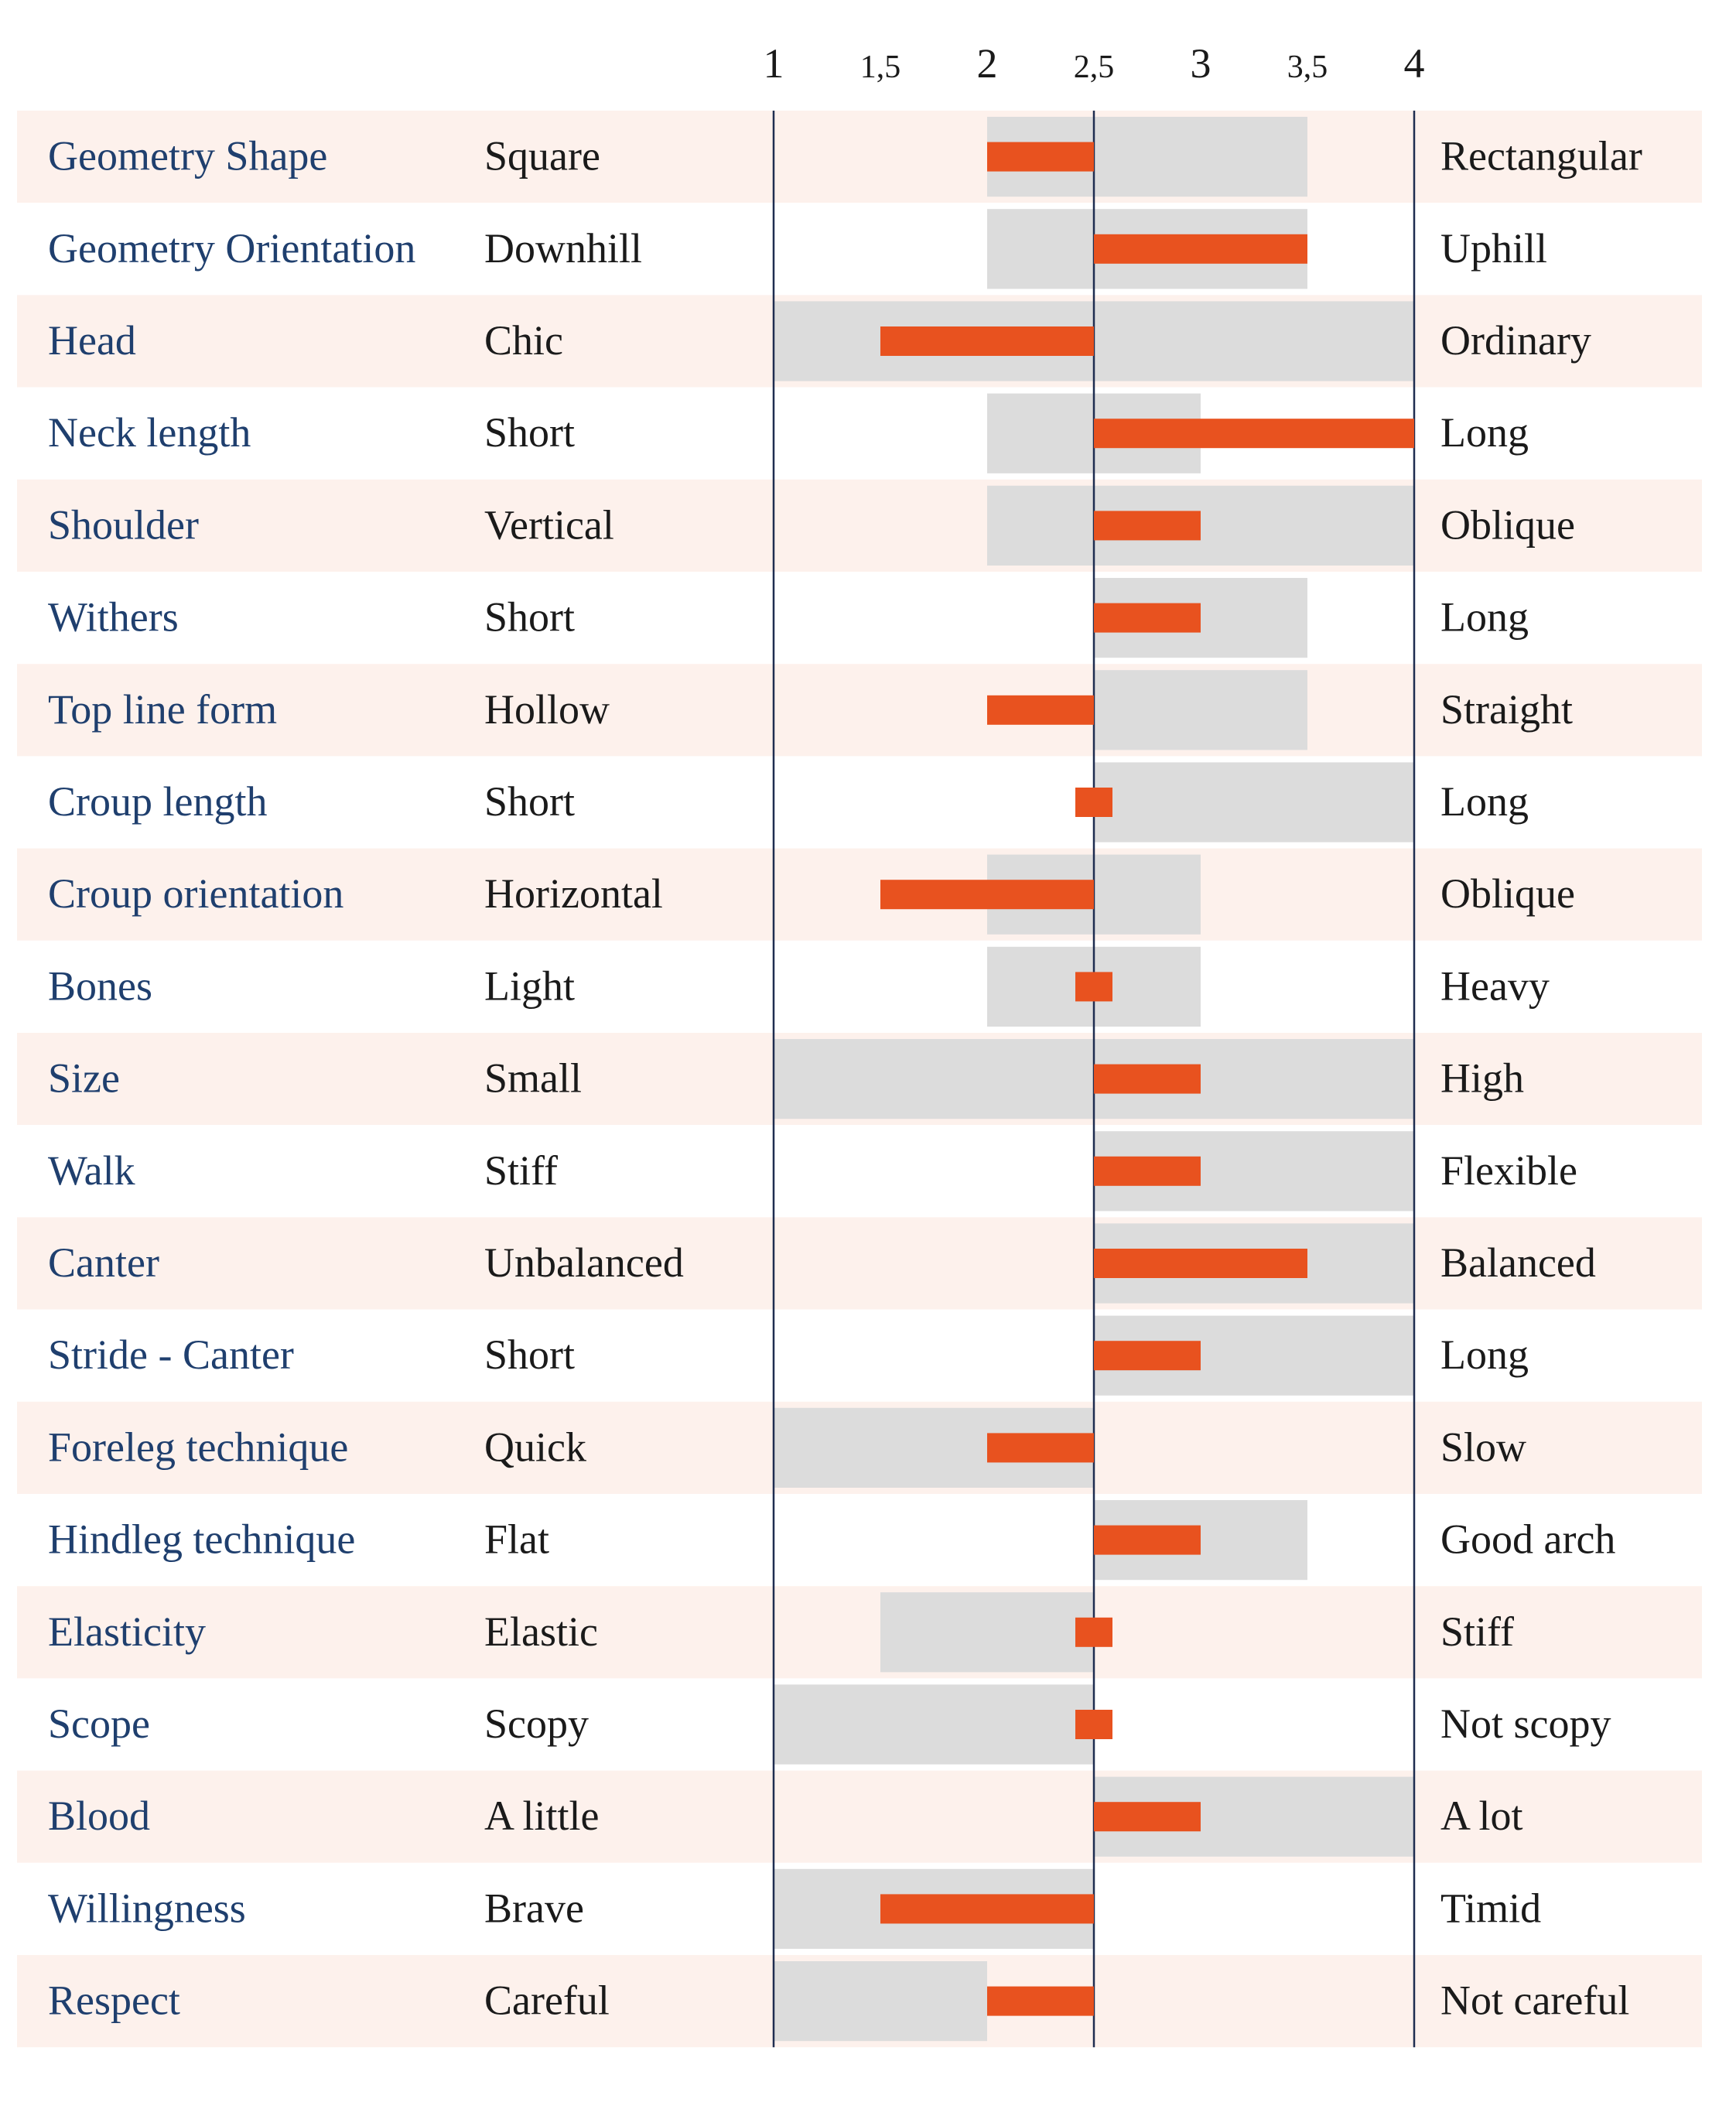 The width and height of the screenshot is (1736, 2102). I want to click on x-tick-label: 2, so click(987, 63).